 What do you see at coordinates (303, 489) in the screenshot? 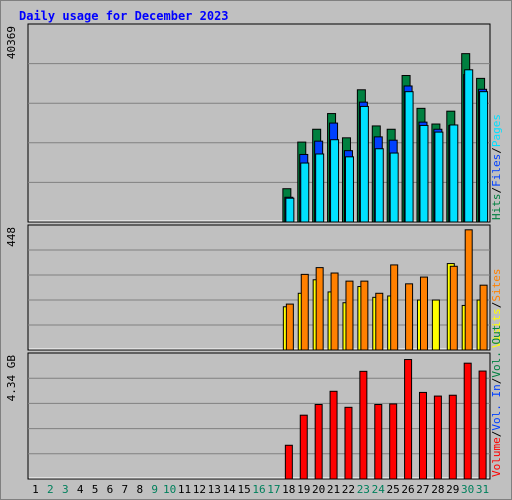
I see `x-tick-label: 19` at bounding box center [303, 489].